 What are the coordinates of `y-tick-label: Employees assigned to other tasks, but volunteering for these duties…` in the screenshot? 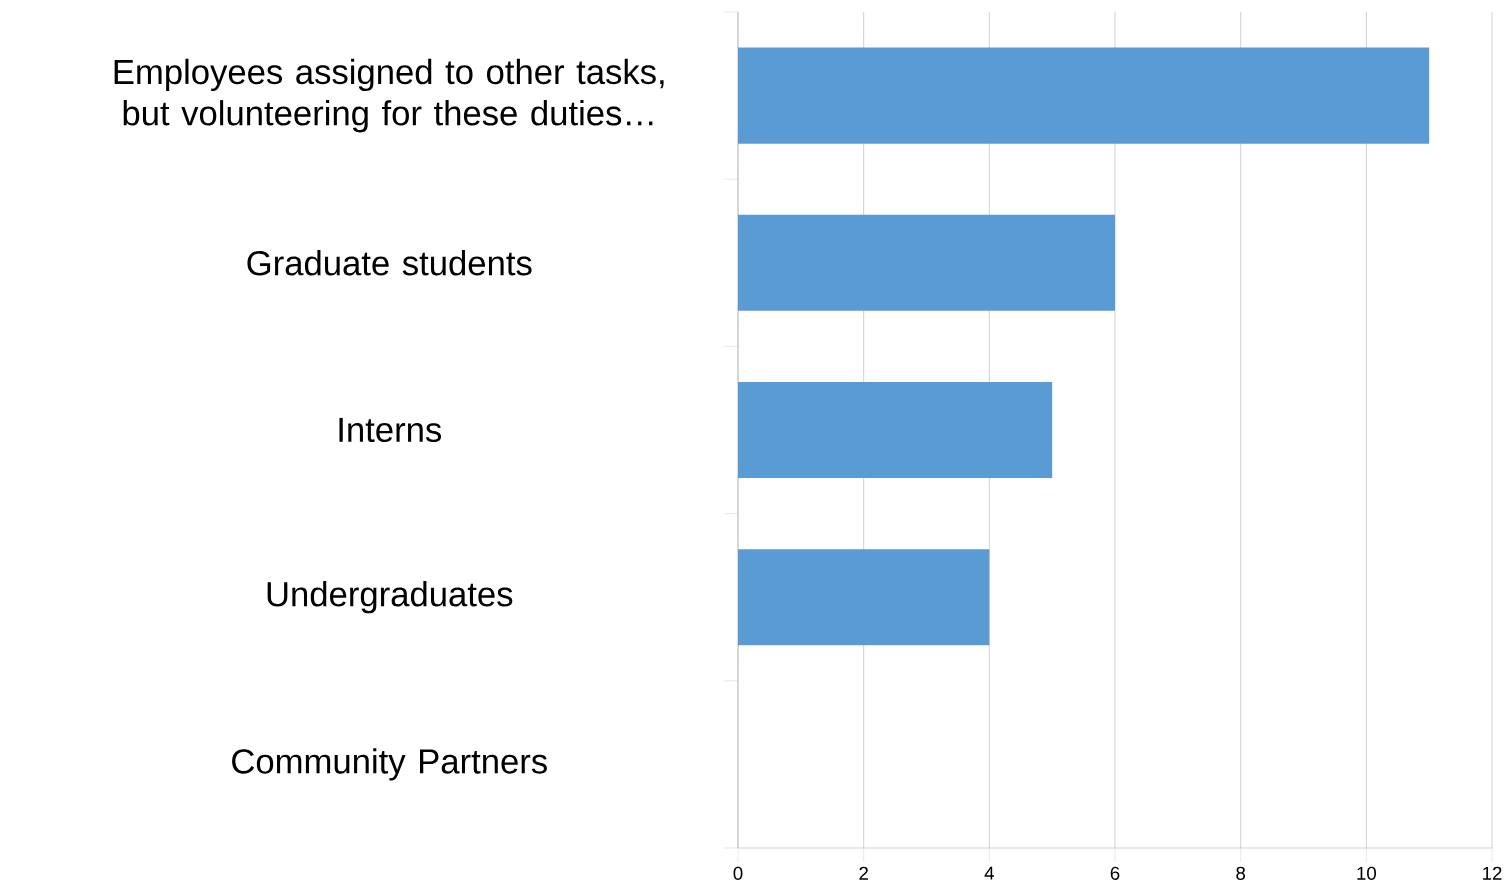 It's located at (389, 95).